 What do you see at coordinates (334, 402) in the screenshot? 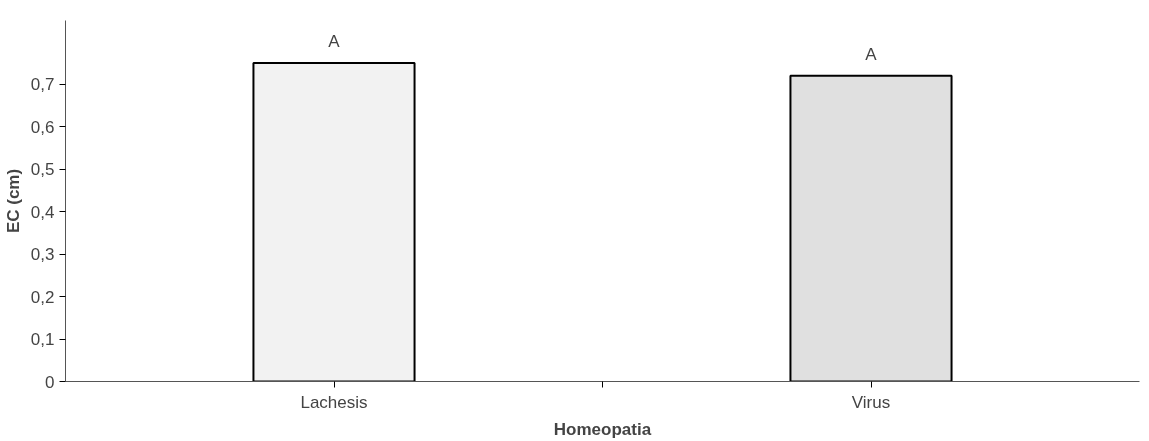
I see `x-tick-label: Lachesis` at bounding box center [334, 402].